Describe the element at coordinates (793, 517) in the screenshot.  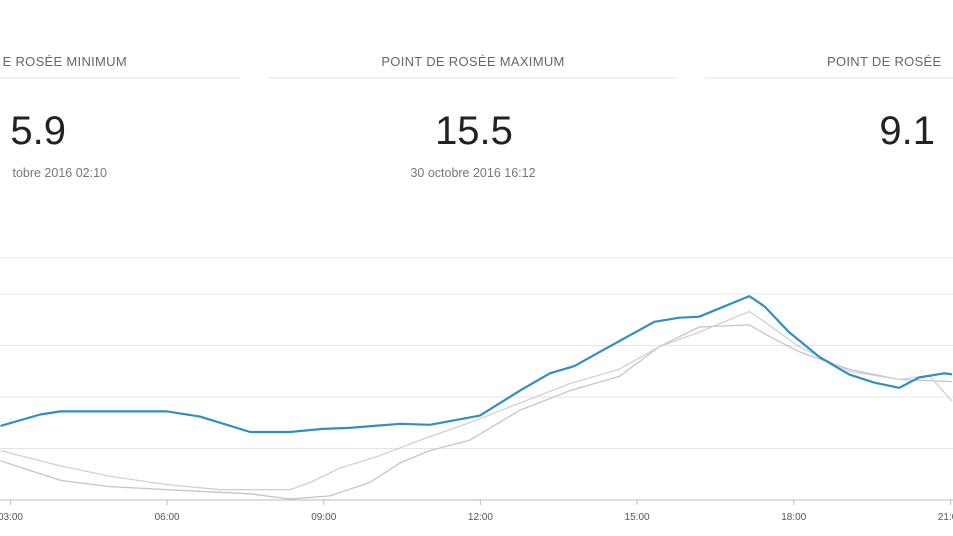
I see `x-tick-label: 18:00` at that location.